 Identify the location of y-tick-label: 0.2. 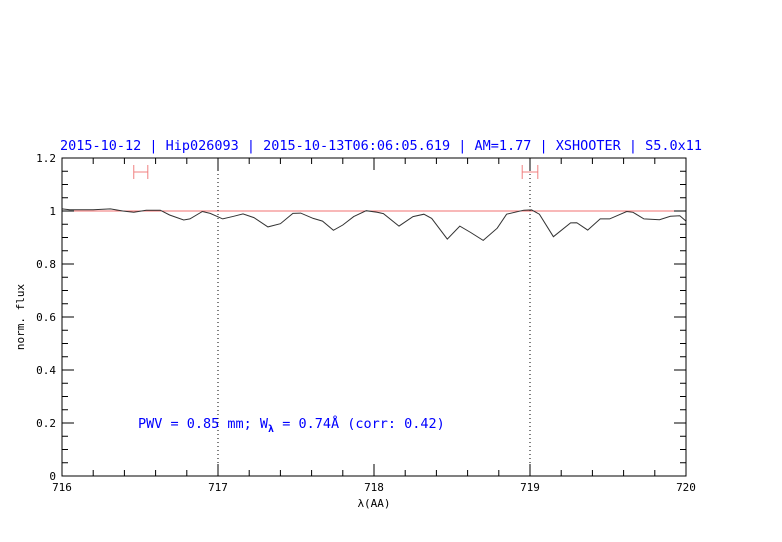
(46, 423).